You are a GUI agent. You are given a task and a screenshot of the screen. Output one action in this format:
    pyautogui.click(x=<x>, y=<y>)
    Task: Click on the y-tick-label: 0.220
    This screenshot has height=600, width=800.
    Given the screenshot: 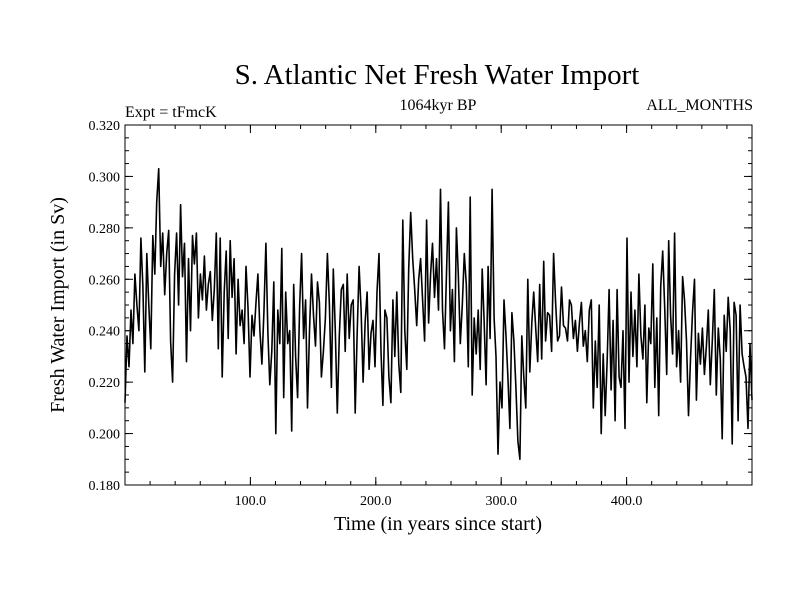 What is the action you would take?
    pyautogui.click(x=105, y=383)
    